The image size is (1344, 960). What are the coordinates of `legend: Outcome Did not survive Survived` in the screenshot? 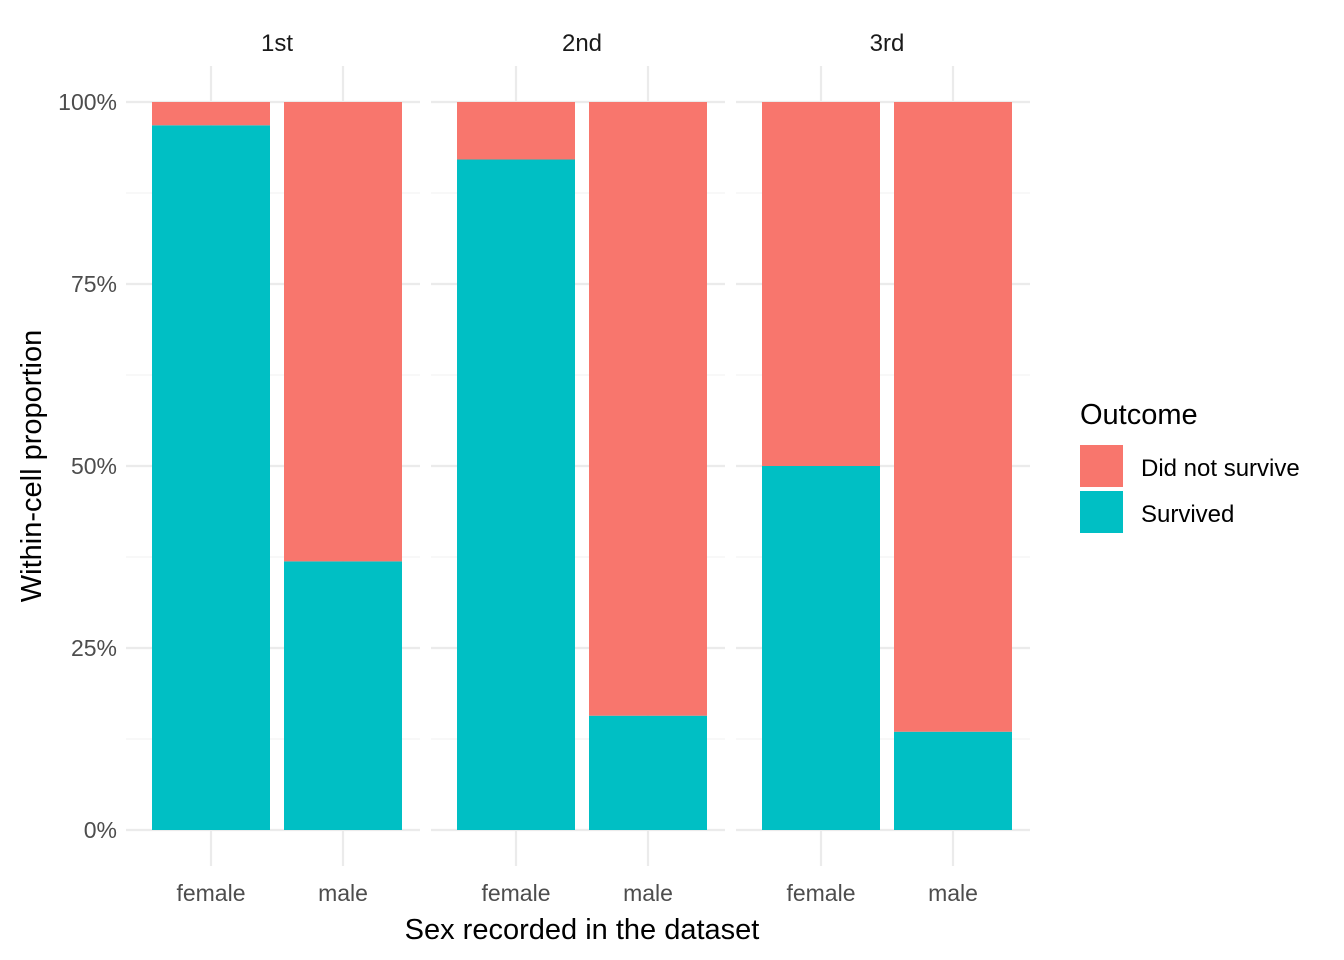 It's located at (1190, 466).